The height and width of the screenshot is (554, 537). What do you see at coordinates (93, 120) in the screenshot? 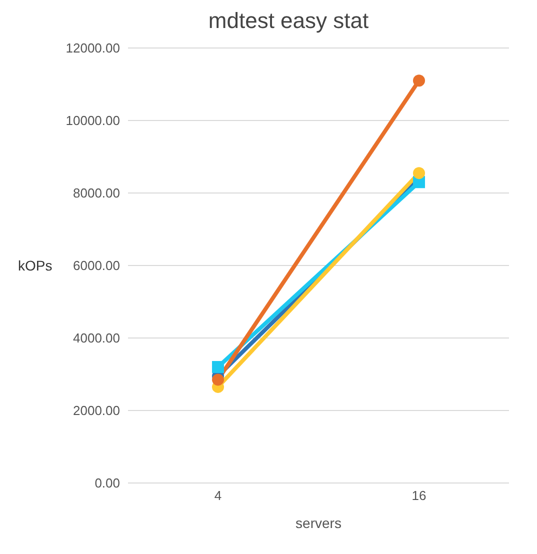
I see `y-tick-label: 10000.00` at bounding box center [93, 120].